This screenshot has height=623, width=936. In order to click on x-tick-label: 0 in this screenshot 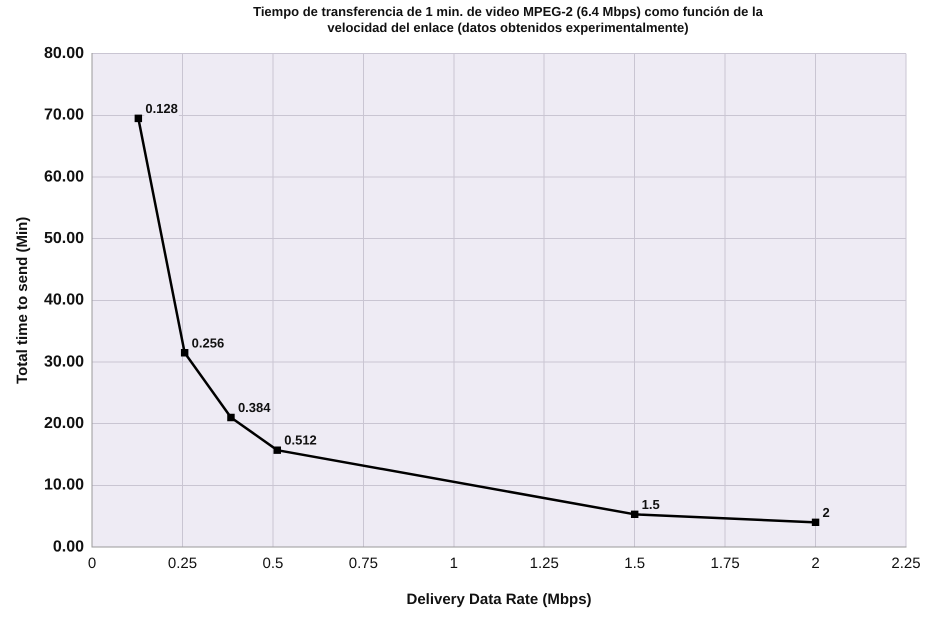, I will do `click(92, 563)`.